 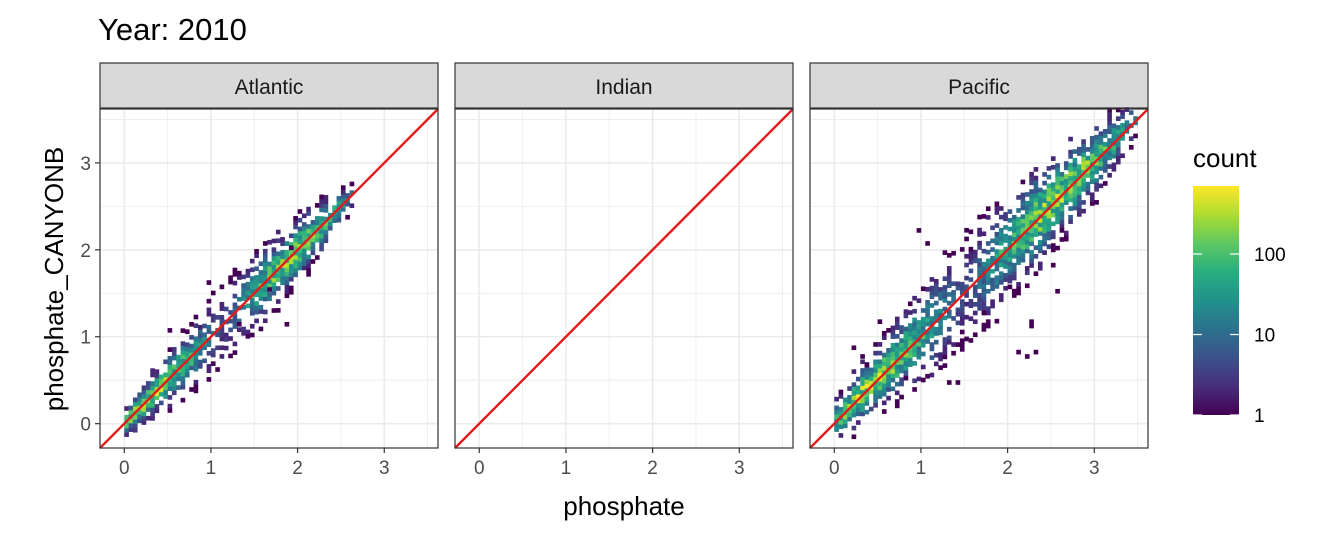 I want to click on x-tick-label: 3, so click(x=739, y=468).